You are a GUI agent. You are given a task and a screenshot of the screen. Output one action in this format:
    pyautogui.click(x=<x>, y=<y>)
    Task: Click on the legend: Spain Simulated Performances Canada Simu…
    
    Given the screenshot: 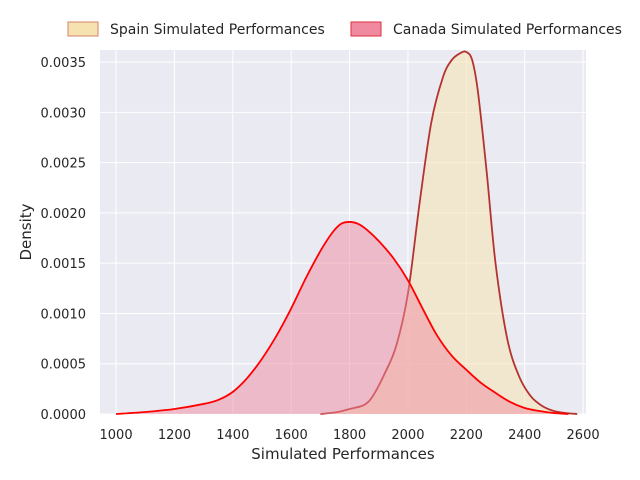 What is the action you would take?
    pyautogui.click(x=344, y=29)
    